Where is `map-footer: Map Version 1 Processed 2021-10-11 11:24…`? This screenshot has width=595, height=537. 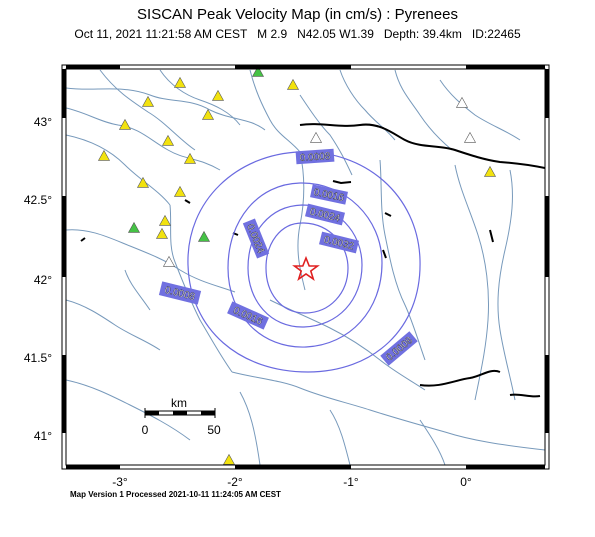 map-footer: Map Version 1 Processed 2021-10-11 11:24… is located at coordinates (175, 494).